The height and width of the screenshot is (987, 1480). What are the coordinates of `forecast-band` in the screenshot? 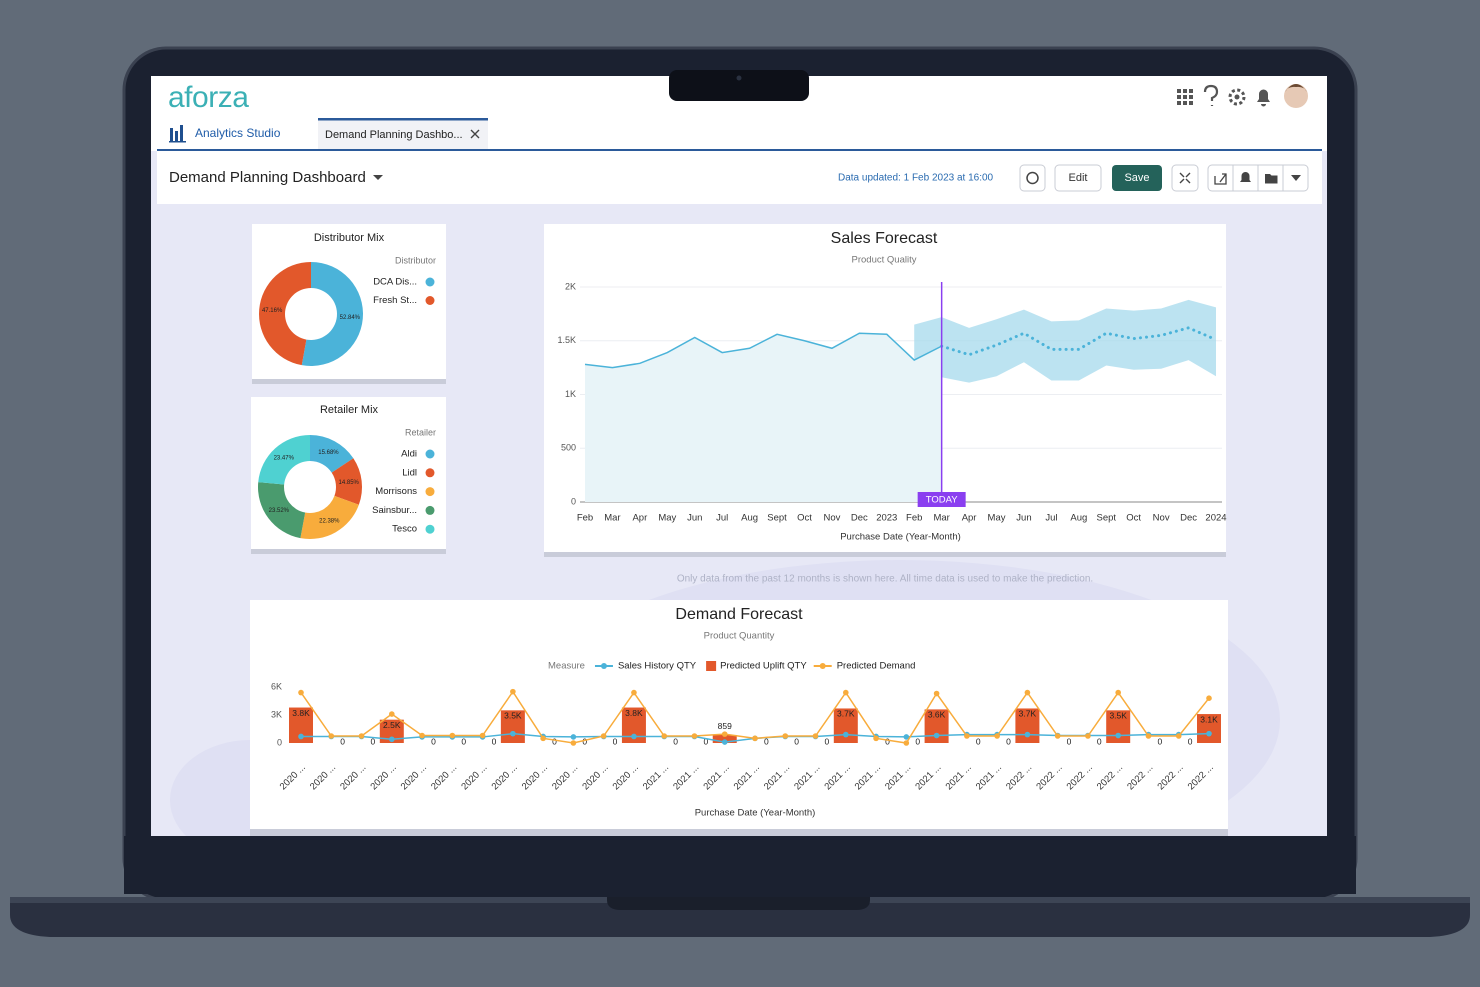 It's located at (1065, 343).